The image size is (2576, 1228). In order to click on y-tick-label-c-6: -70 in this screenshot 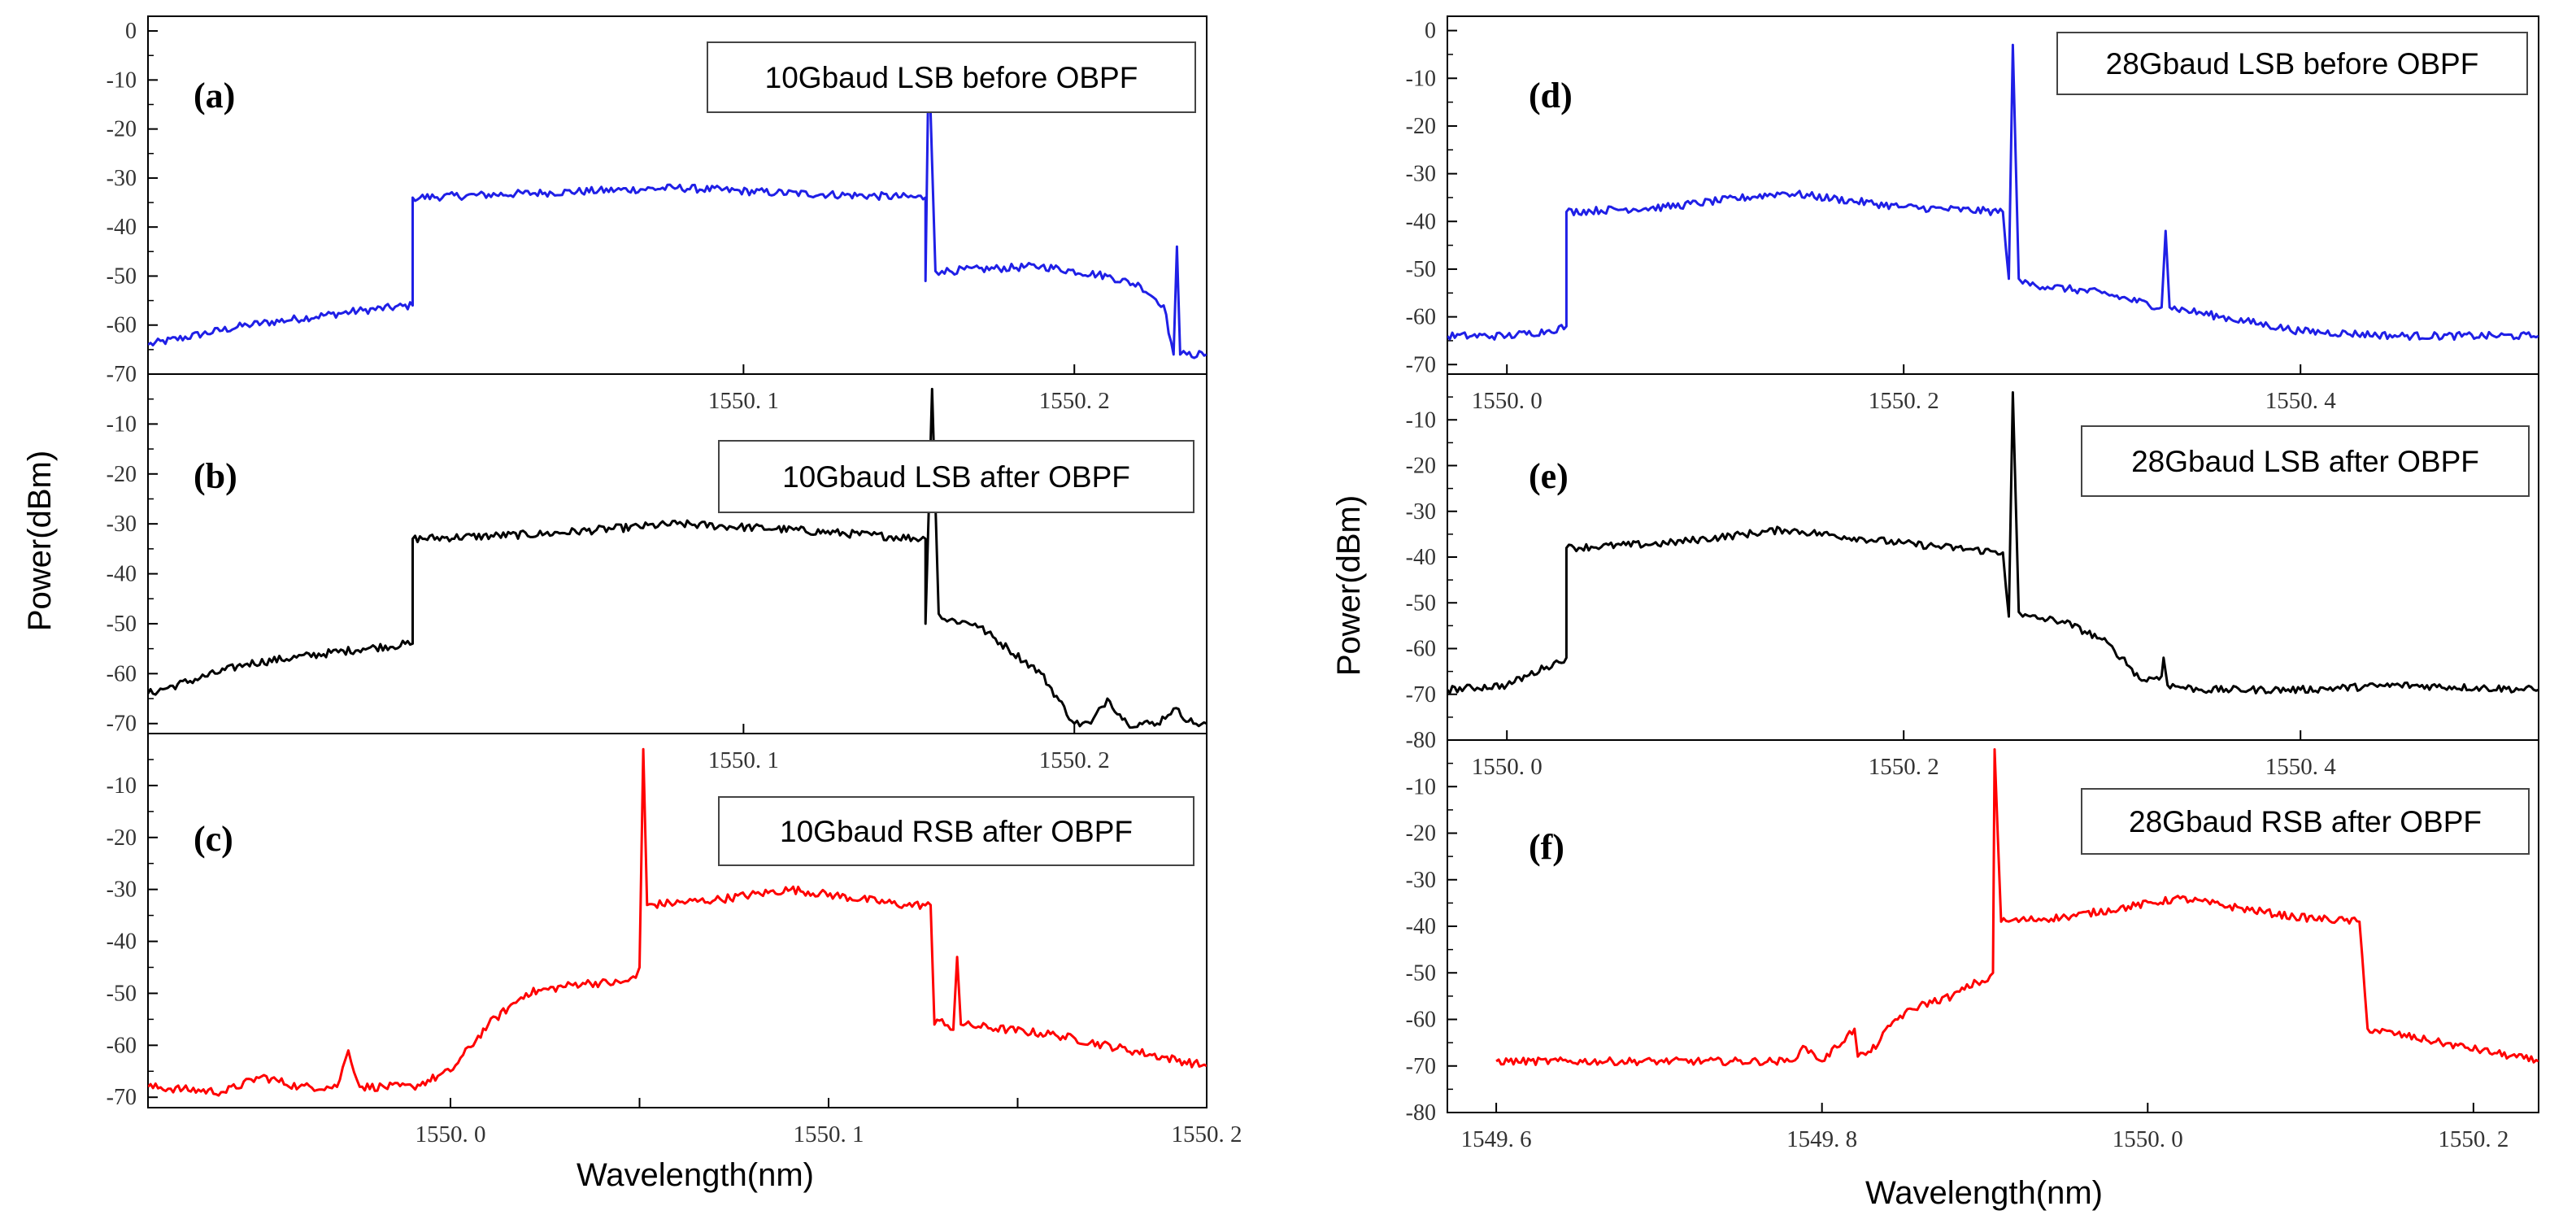, I will do `click(122, 1097)`.